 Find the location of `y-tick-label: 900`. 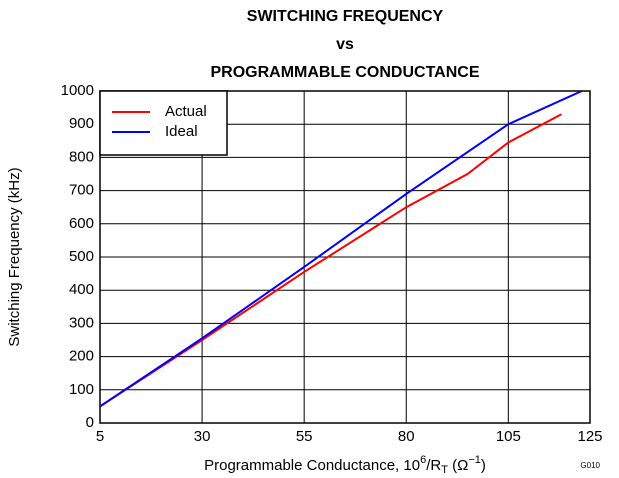

y-tick-label: 900 is located at coordinates (81, 123).